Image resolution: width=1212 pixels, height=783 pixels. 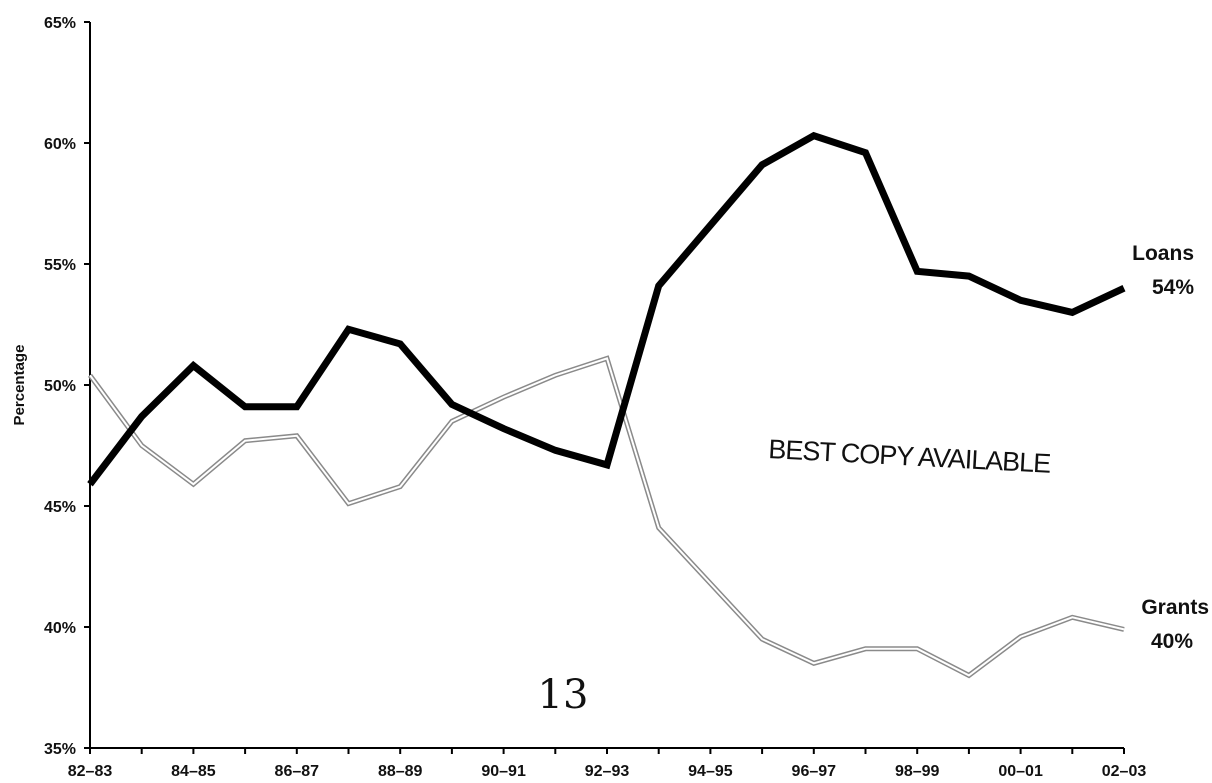 I want to click on x-tick-label: 96–97, so click(x=814, y=771).